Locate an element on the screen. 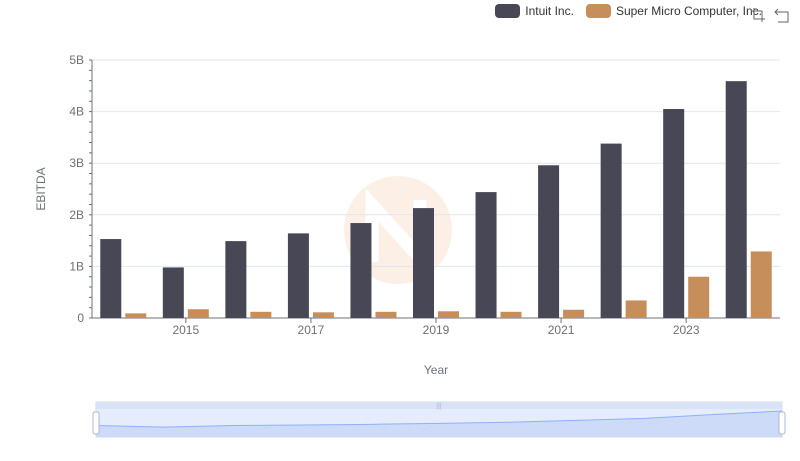 Image resolution: width=800 pixels, height=461 pixels. legend-label-supermicro: Super Micro Computer, Inc. is located at coordinates (688, 11).